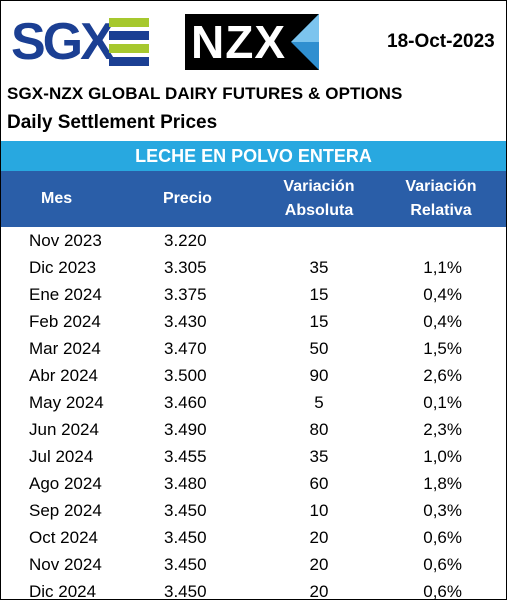 The width and height of the screenshot is (507, 600). What do you see at coordinates (57, 198) in the screenshot?
I see `column-header-mes: Mes` at bounding box center [57, 198].